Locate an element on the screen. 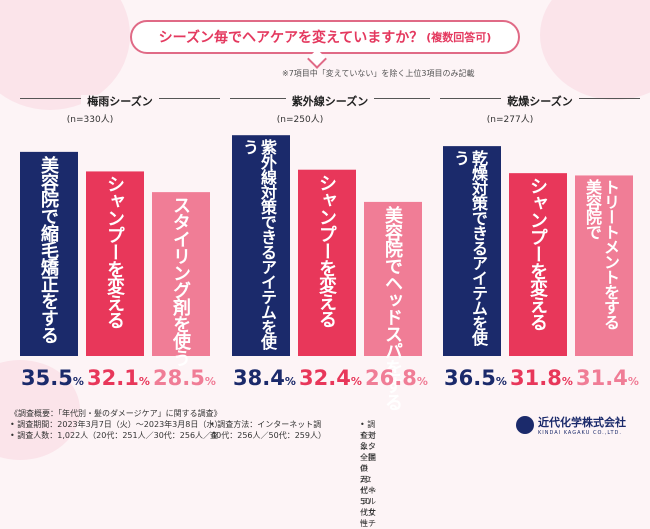  company-logo: 近代化学株式会社 KINDAI KAGAKU CO.,LTD. is located at coordinates (571, 425).